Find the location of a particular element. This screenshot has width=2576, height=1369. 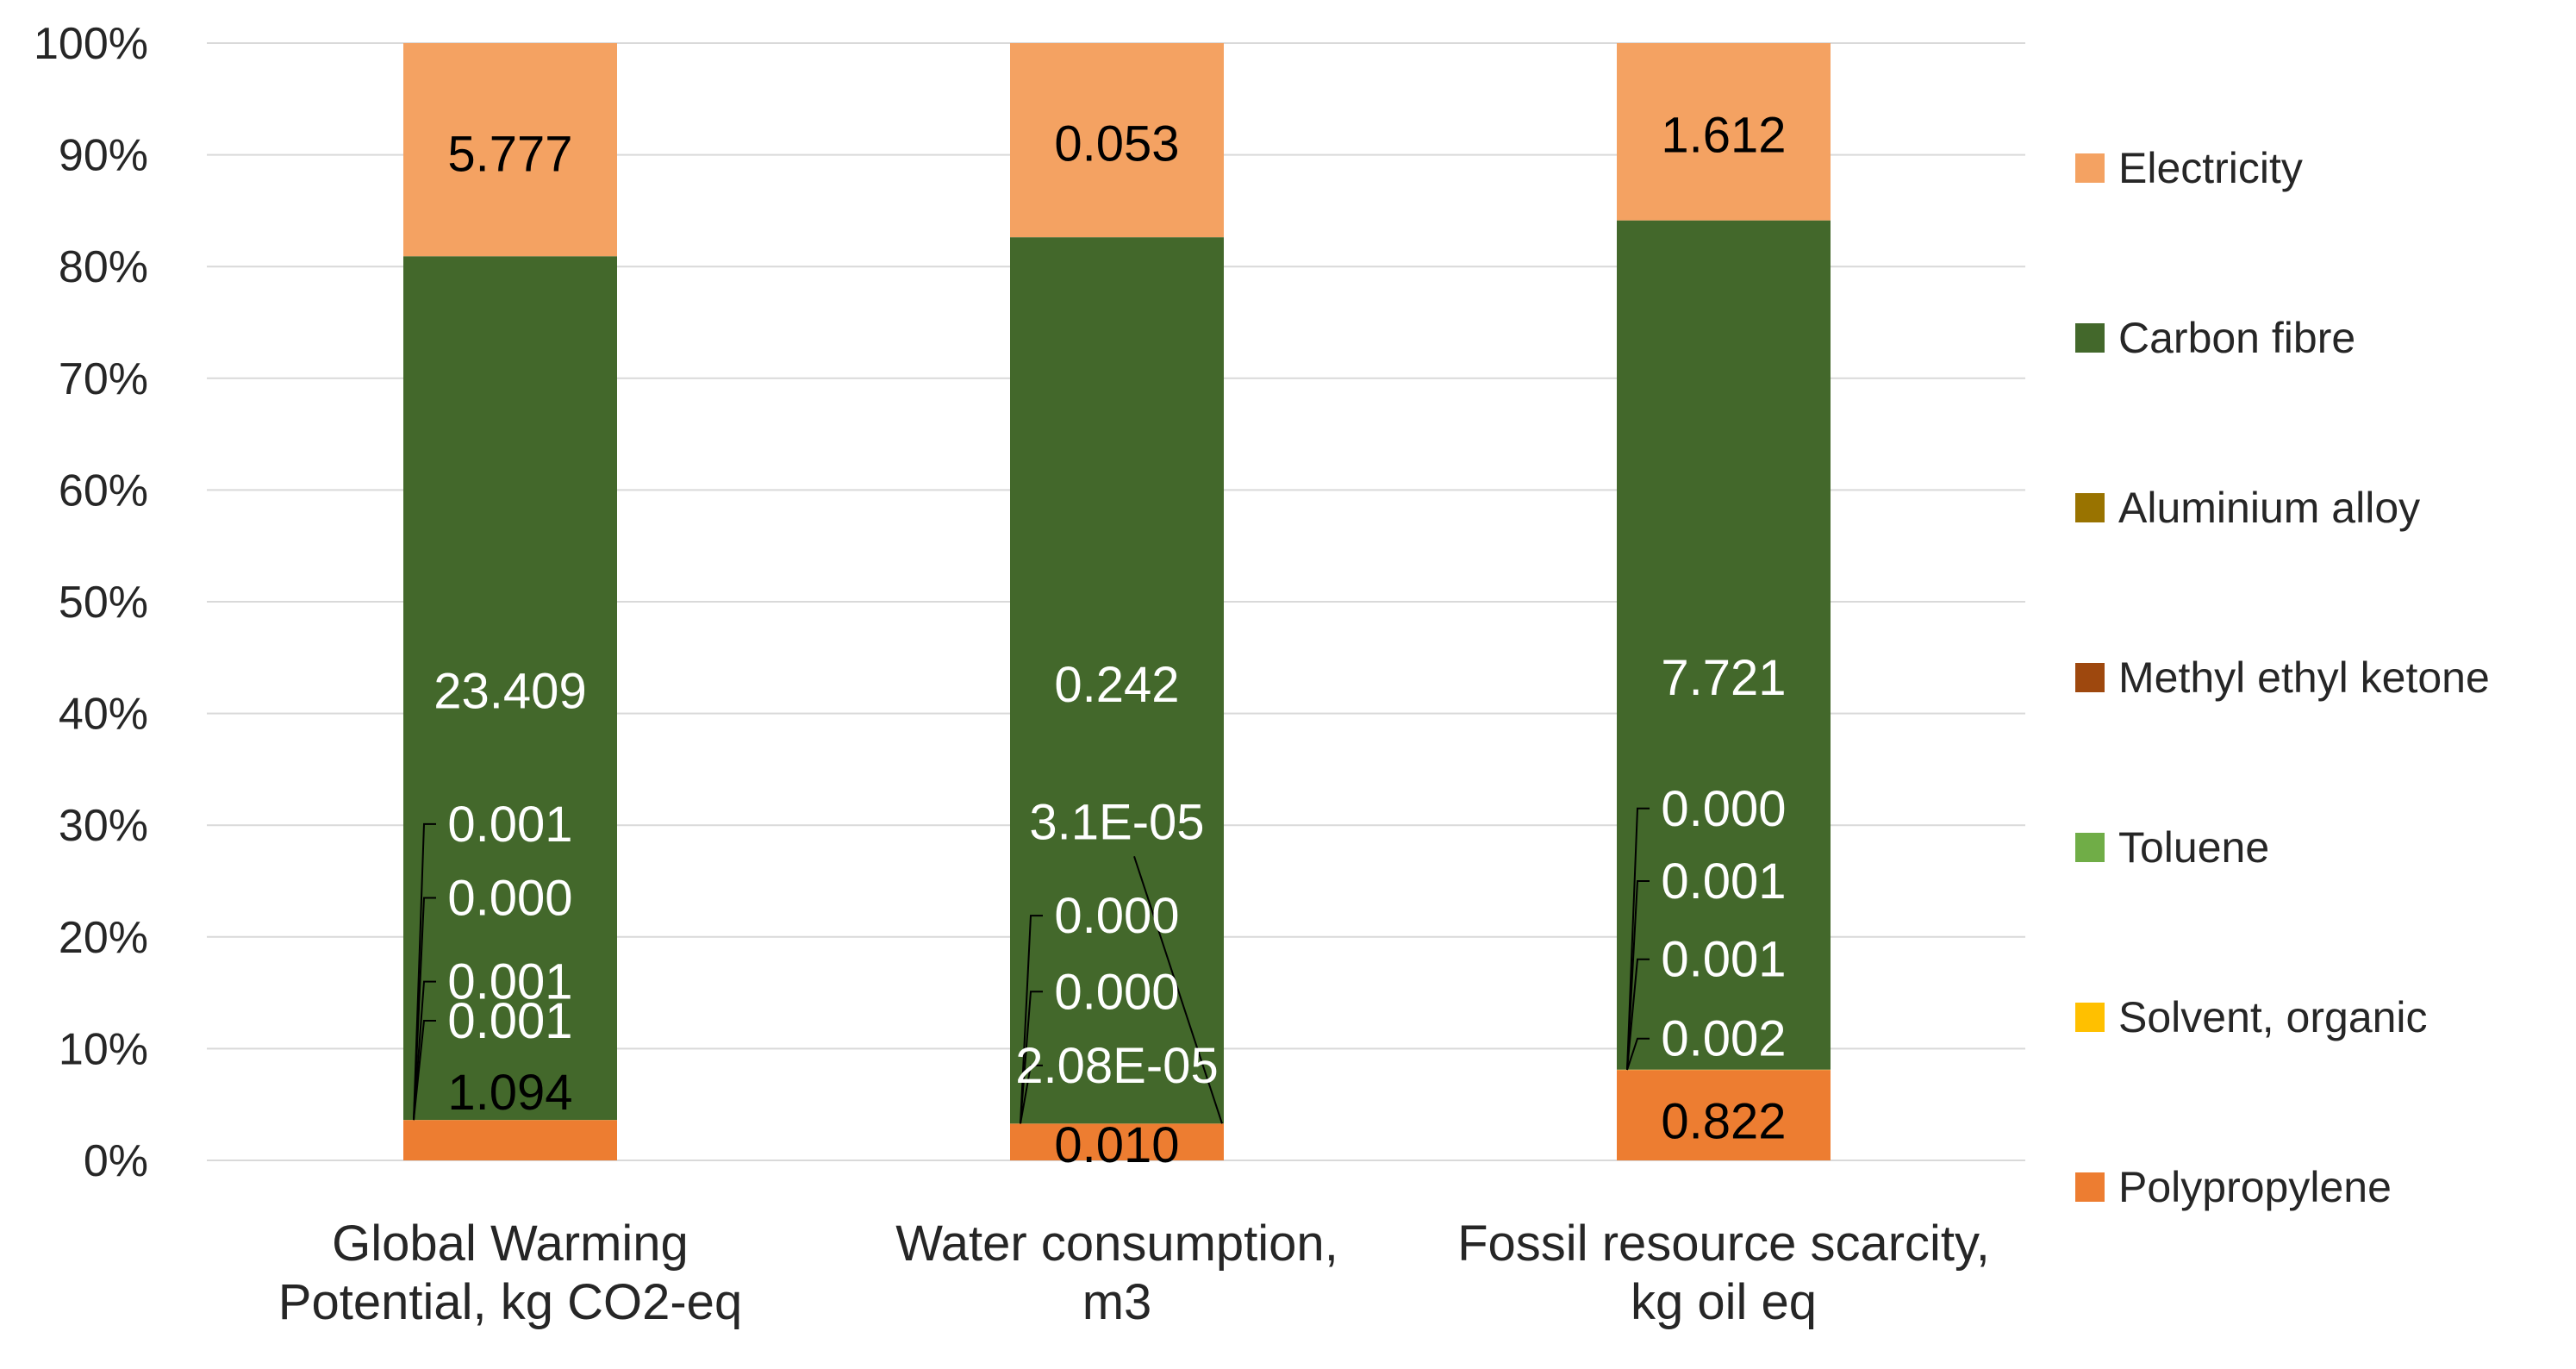

data-label-carbon-fibre: 0.242 is located at coordinates (1116, 685).